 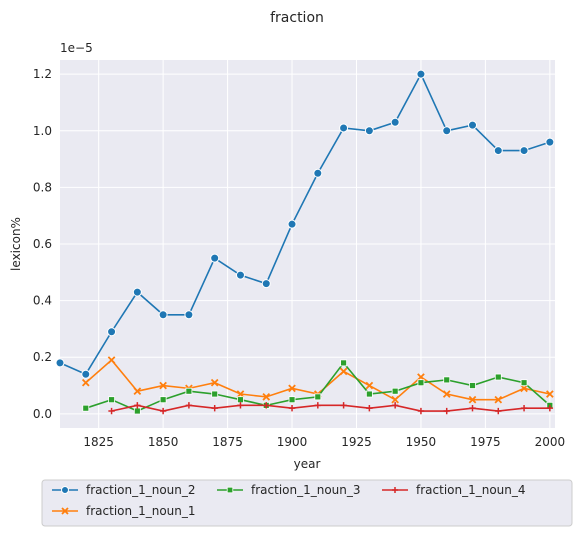 I want to click on legend-entry: fraction_1_noun_1, so click(x=124, y=511).